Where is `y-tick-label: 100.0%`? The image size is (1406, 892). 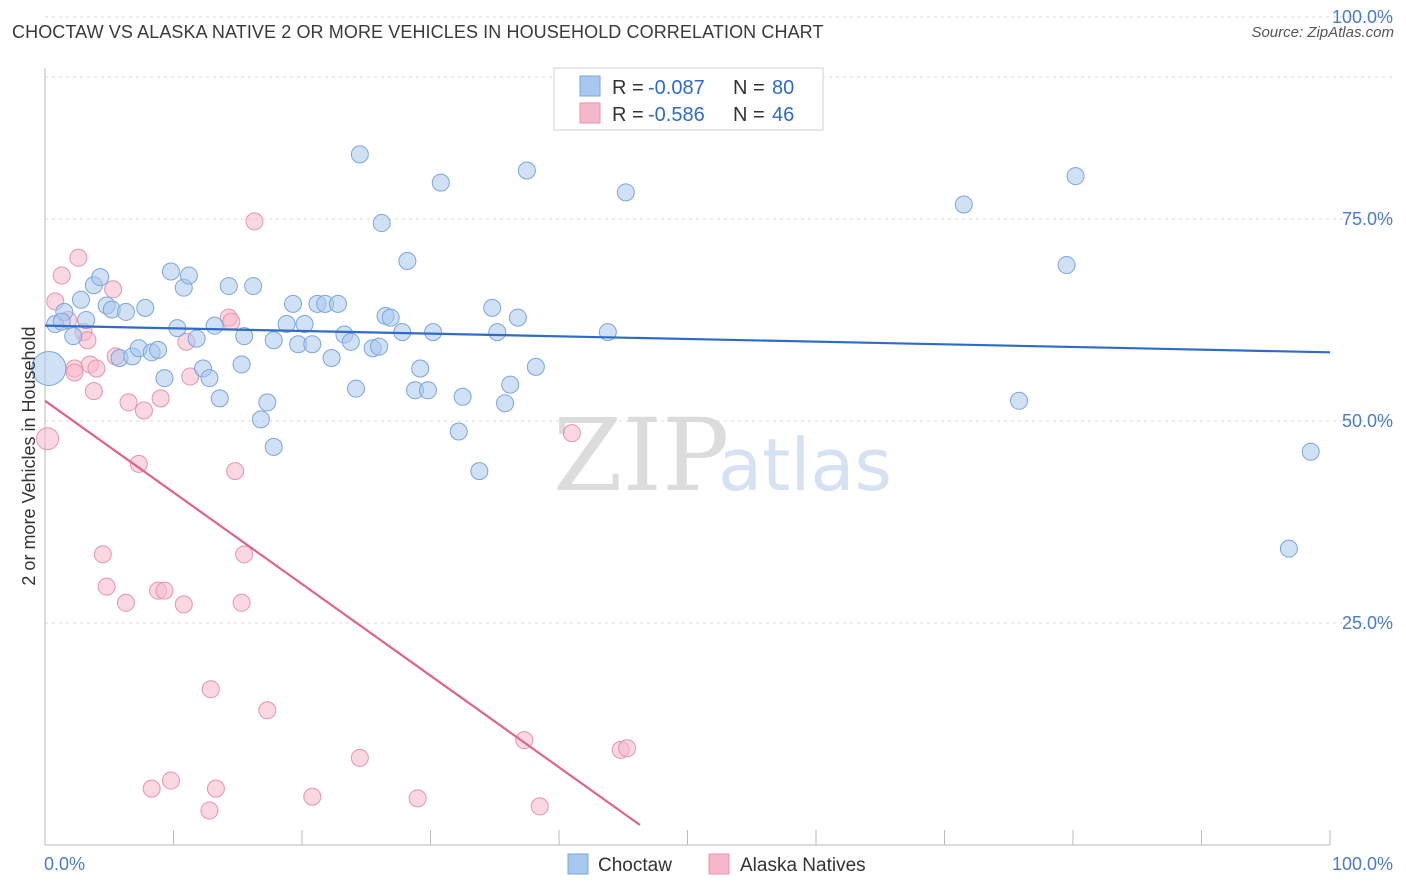
y-tick-label: 100.0% is located at coordinates (1362, 17).